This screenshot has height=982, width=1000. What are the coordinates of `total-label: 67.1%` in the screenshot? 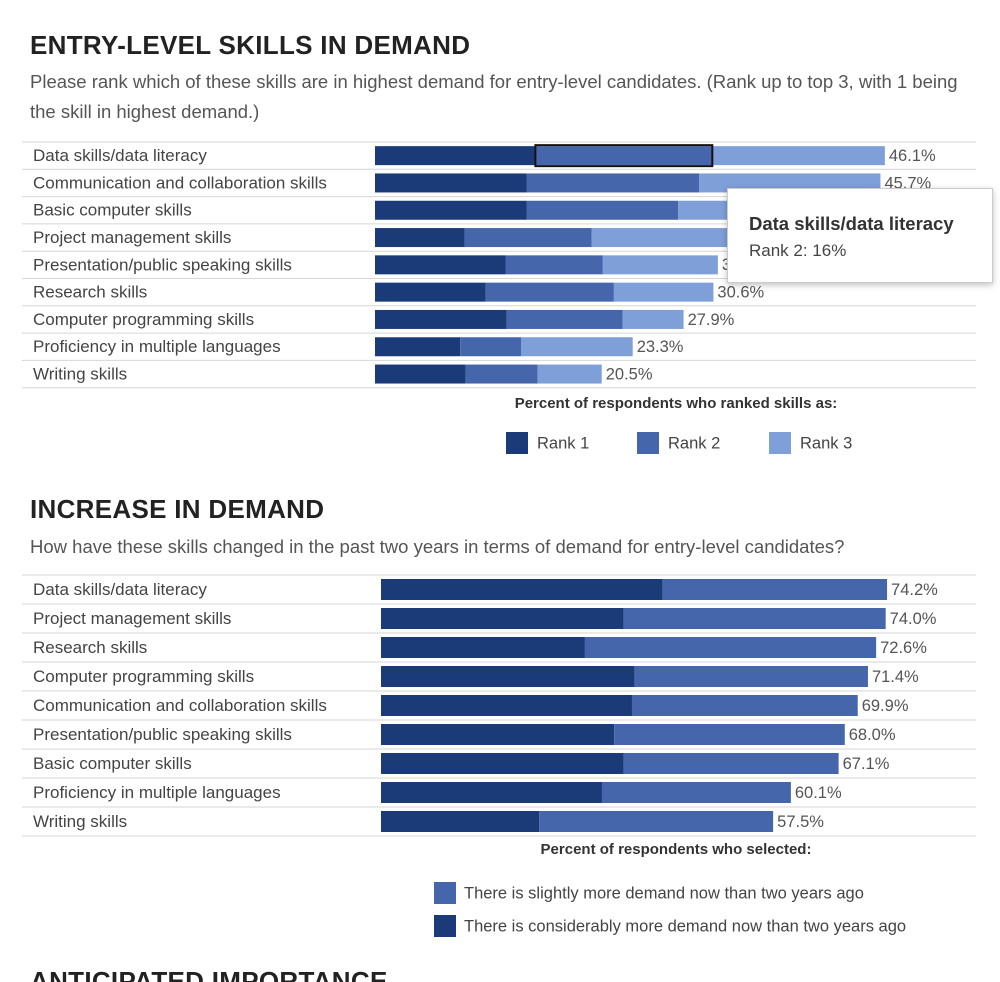 It's located at (866, 764).